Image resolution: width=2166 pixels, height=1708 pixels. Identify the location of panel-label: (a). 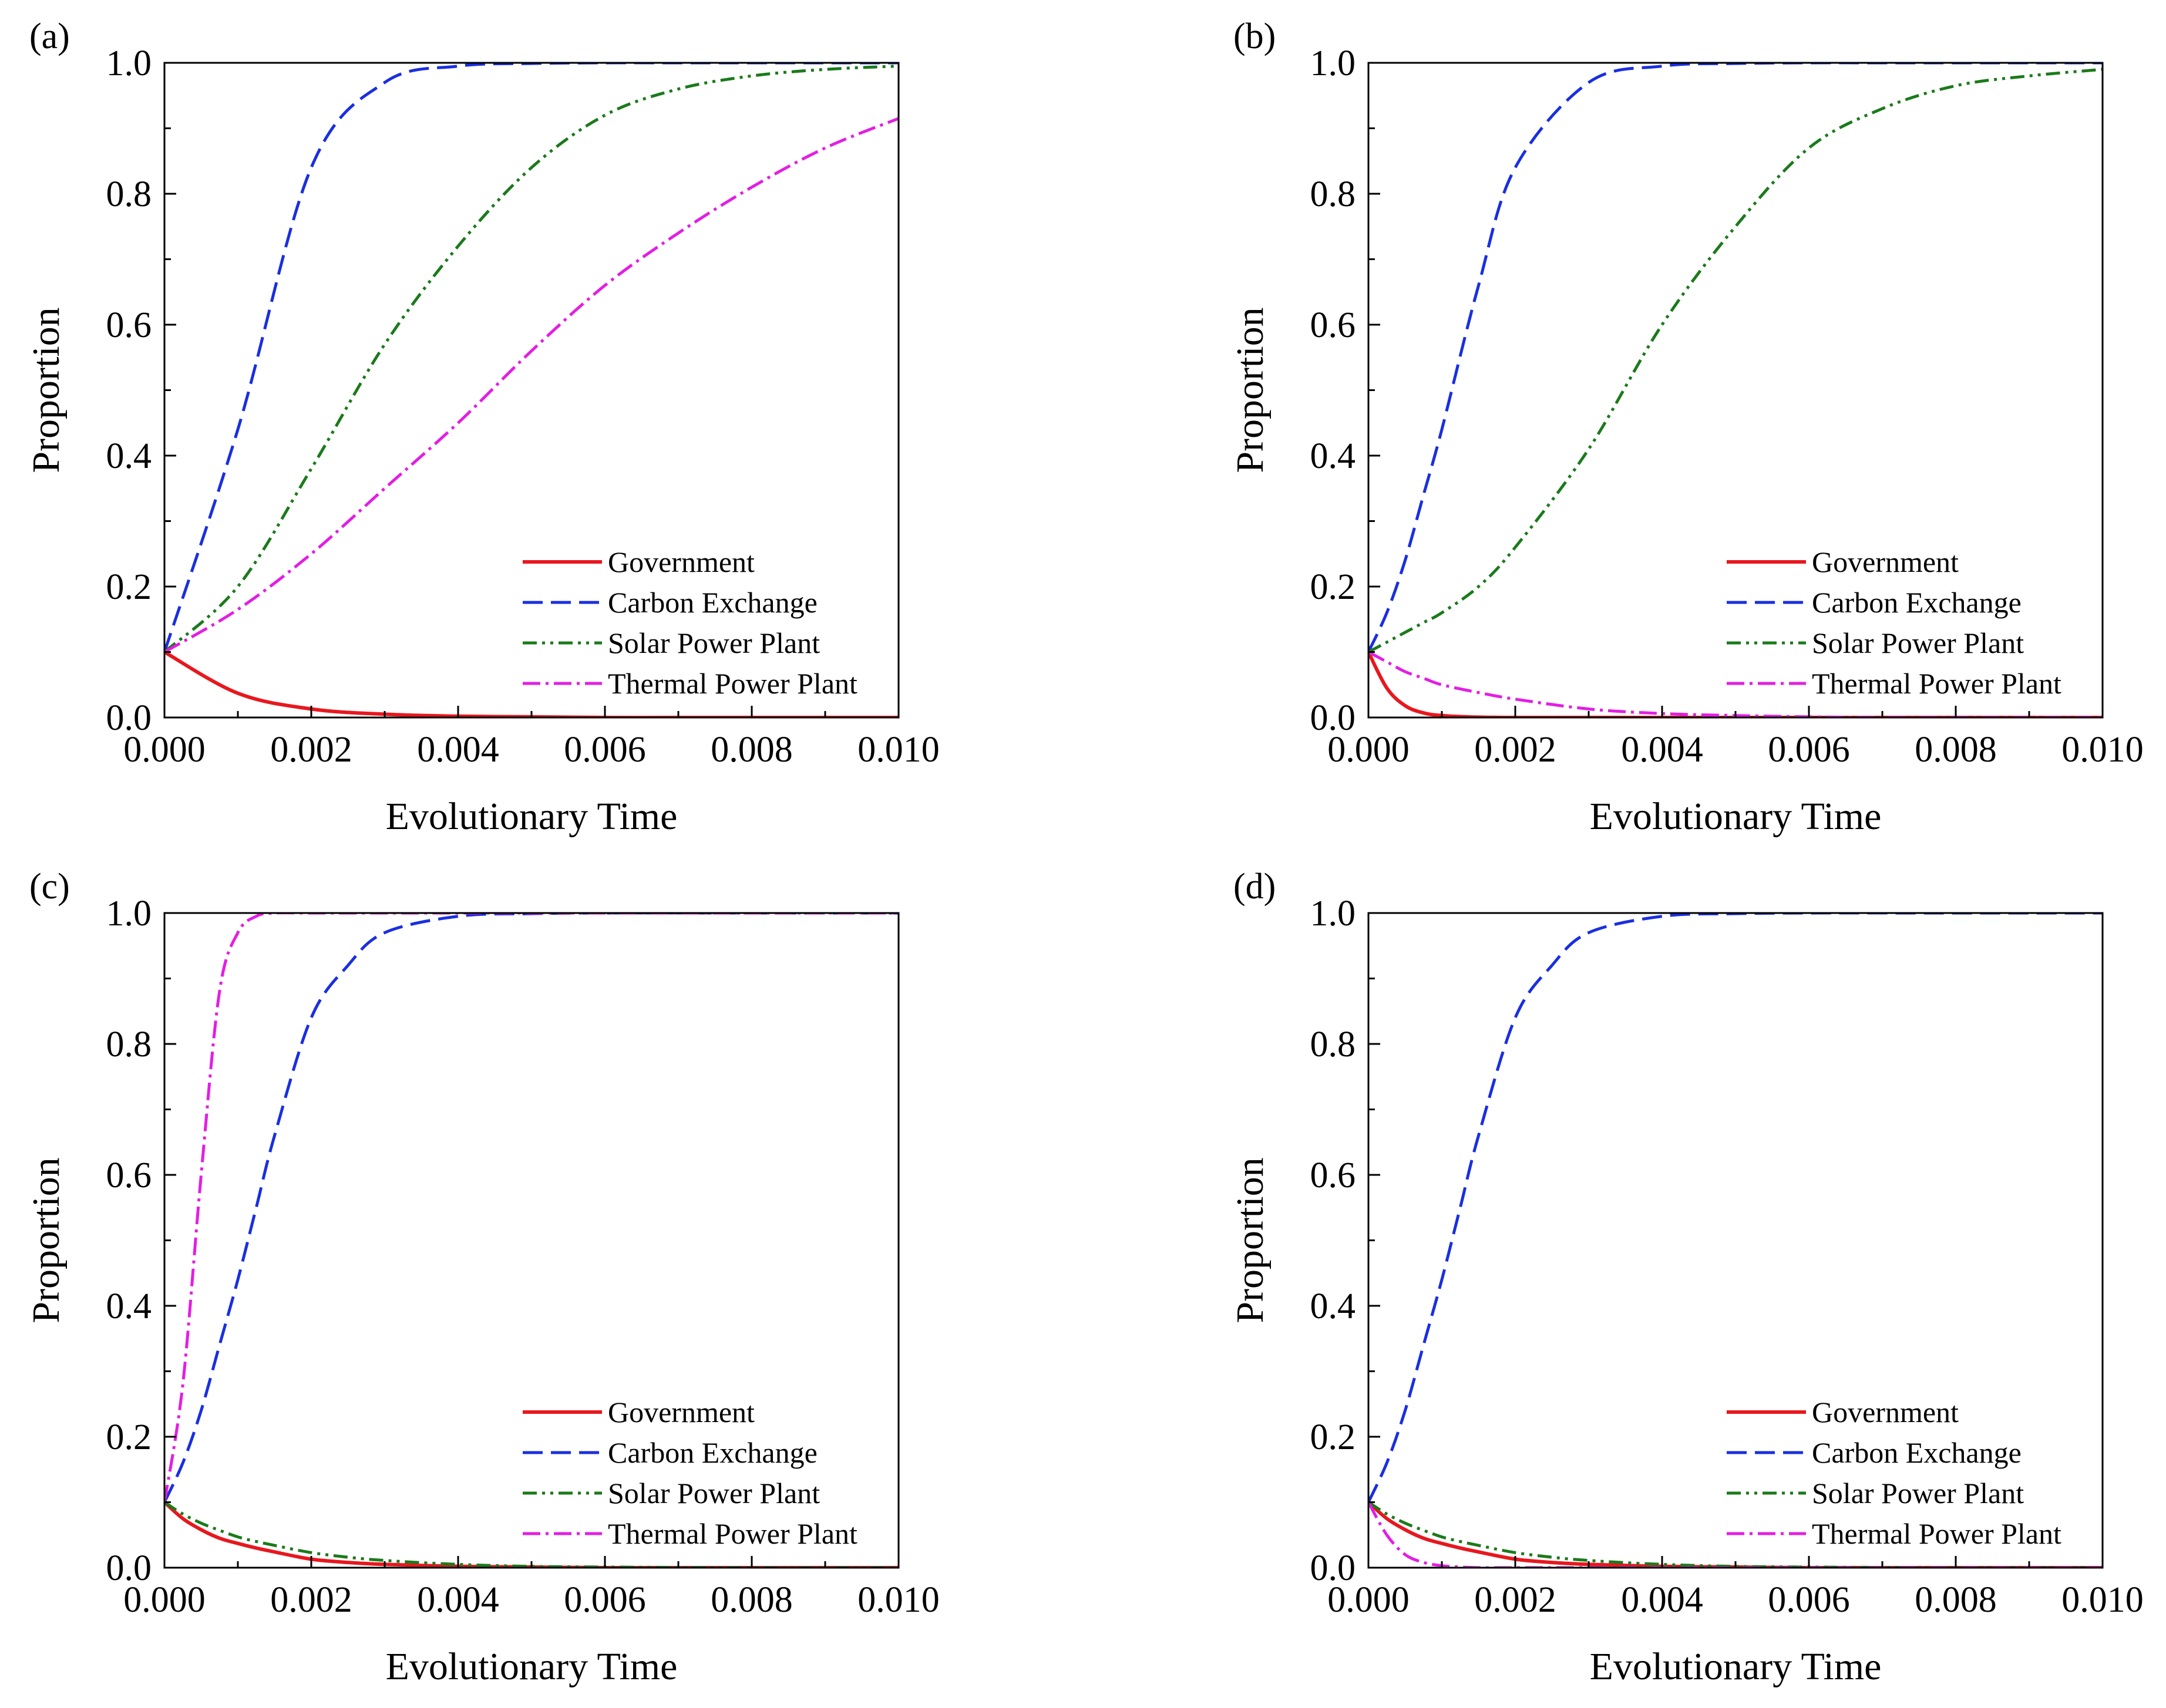
(49, 36).